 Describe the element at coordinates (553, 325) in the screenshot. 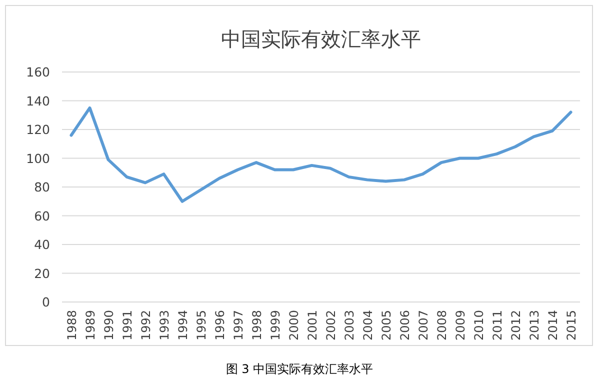

I see `x-tick-label: 2014` at that location.